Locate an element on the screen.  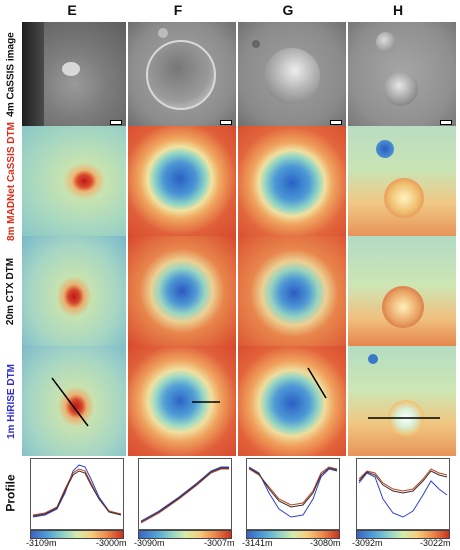
madnet-dtm-e is located at coordinates (74, 181).